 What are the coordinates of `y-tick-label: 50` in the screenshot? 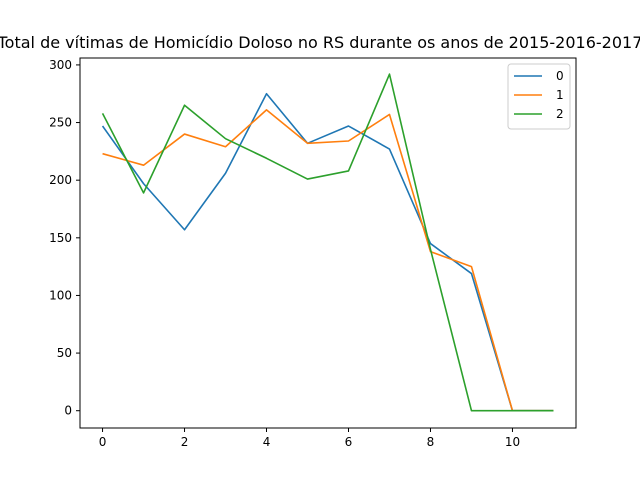 It's located at (64, 353).